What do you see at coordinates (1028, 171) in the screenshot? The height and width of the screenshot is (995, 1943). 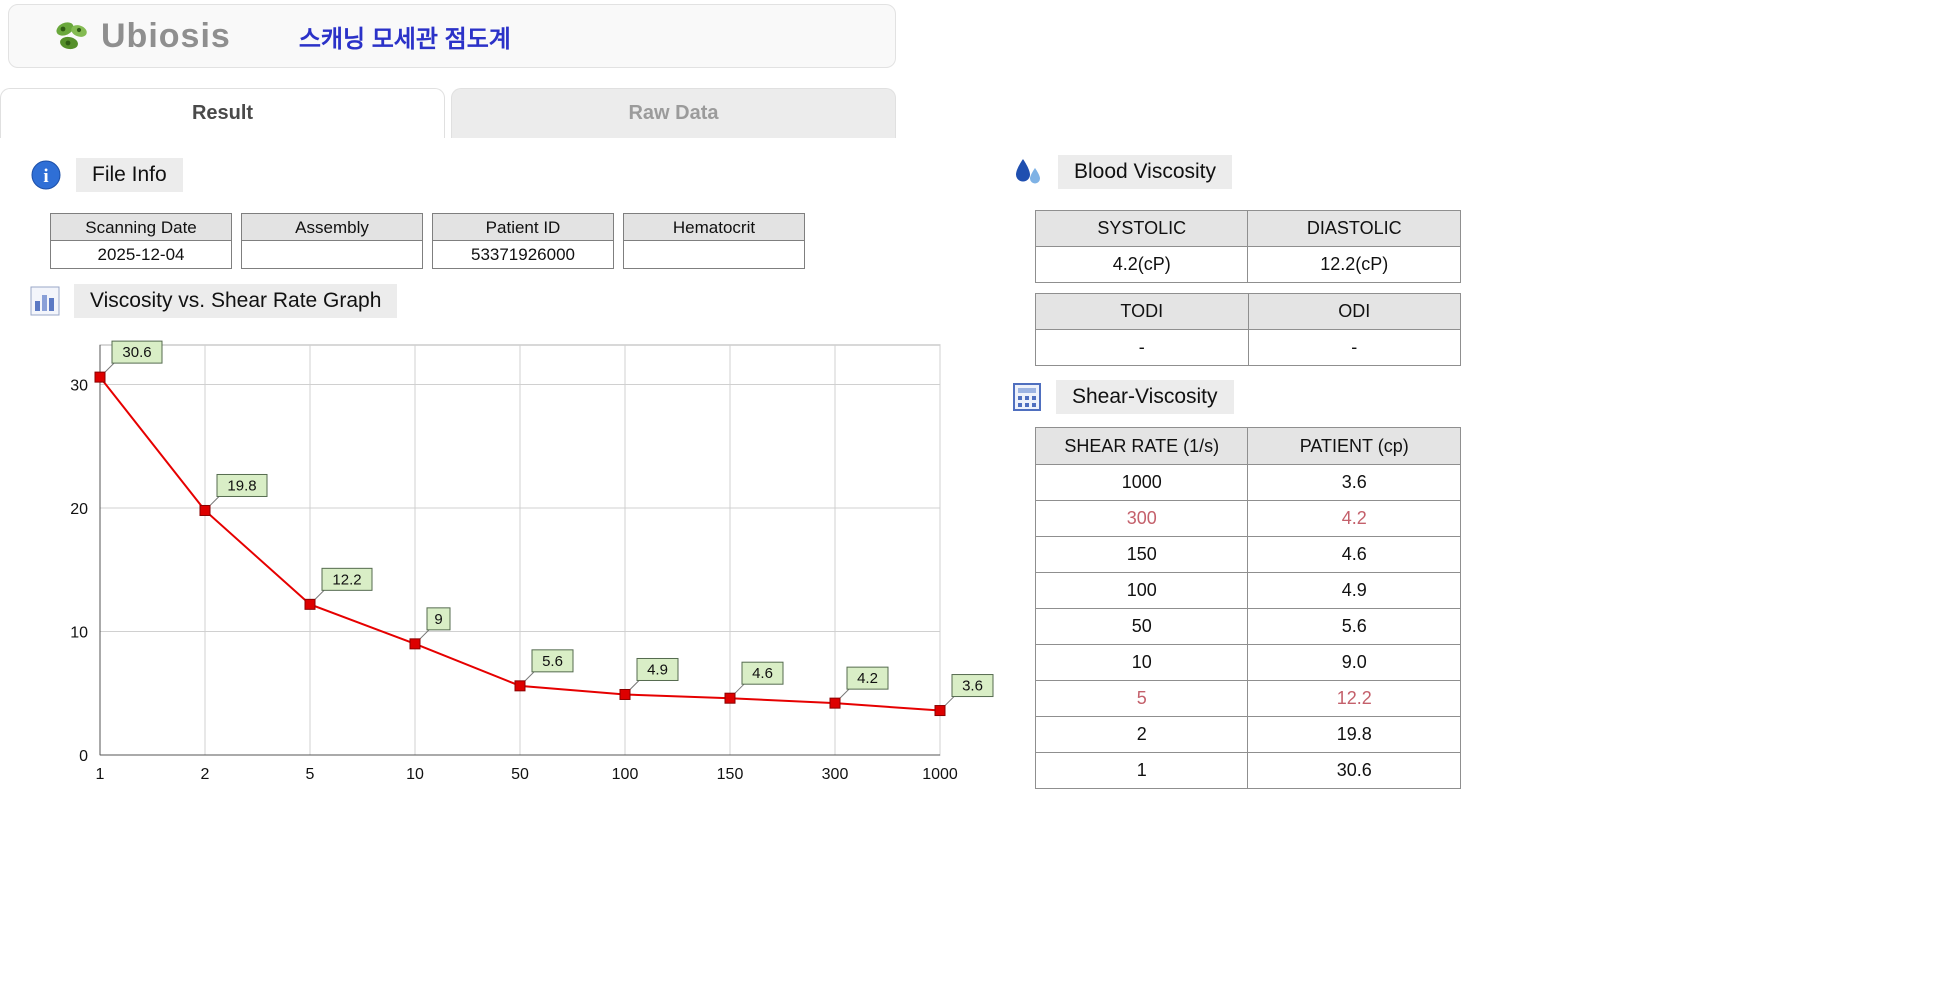 I see `blood-drop-icon` at bounding box center [1028, 171].